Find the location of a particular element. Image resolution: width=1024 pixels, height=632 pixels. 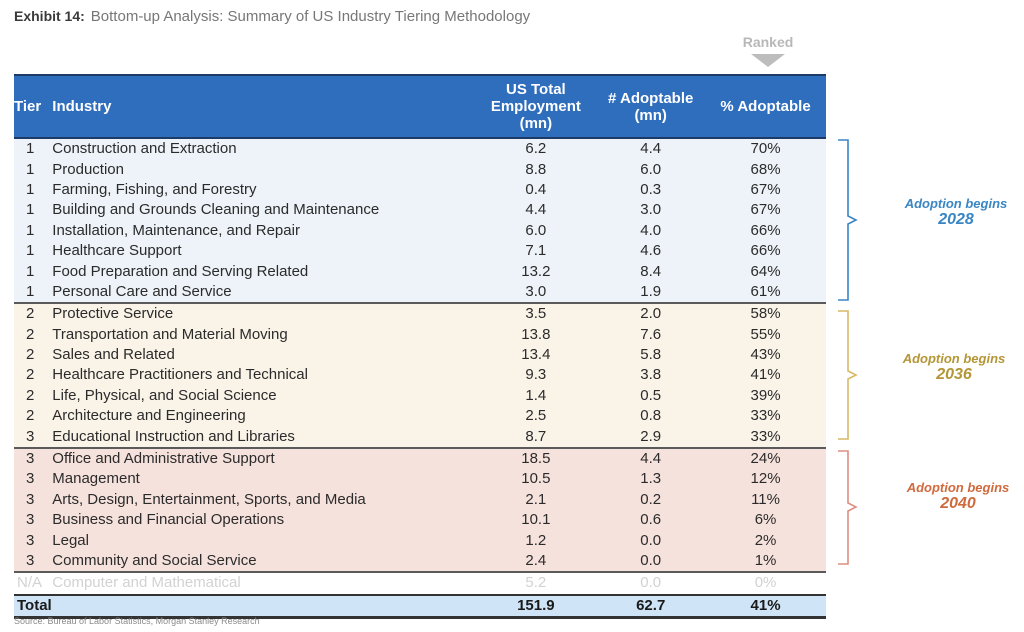

table-row: 2 Sales and Related 13.4 5.8 43% is located at coordinates (420, 355).